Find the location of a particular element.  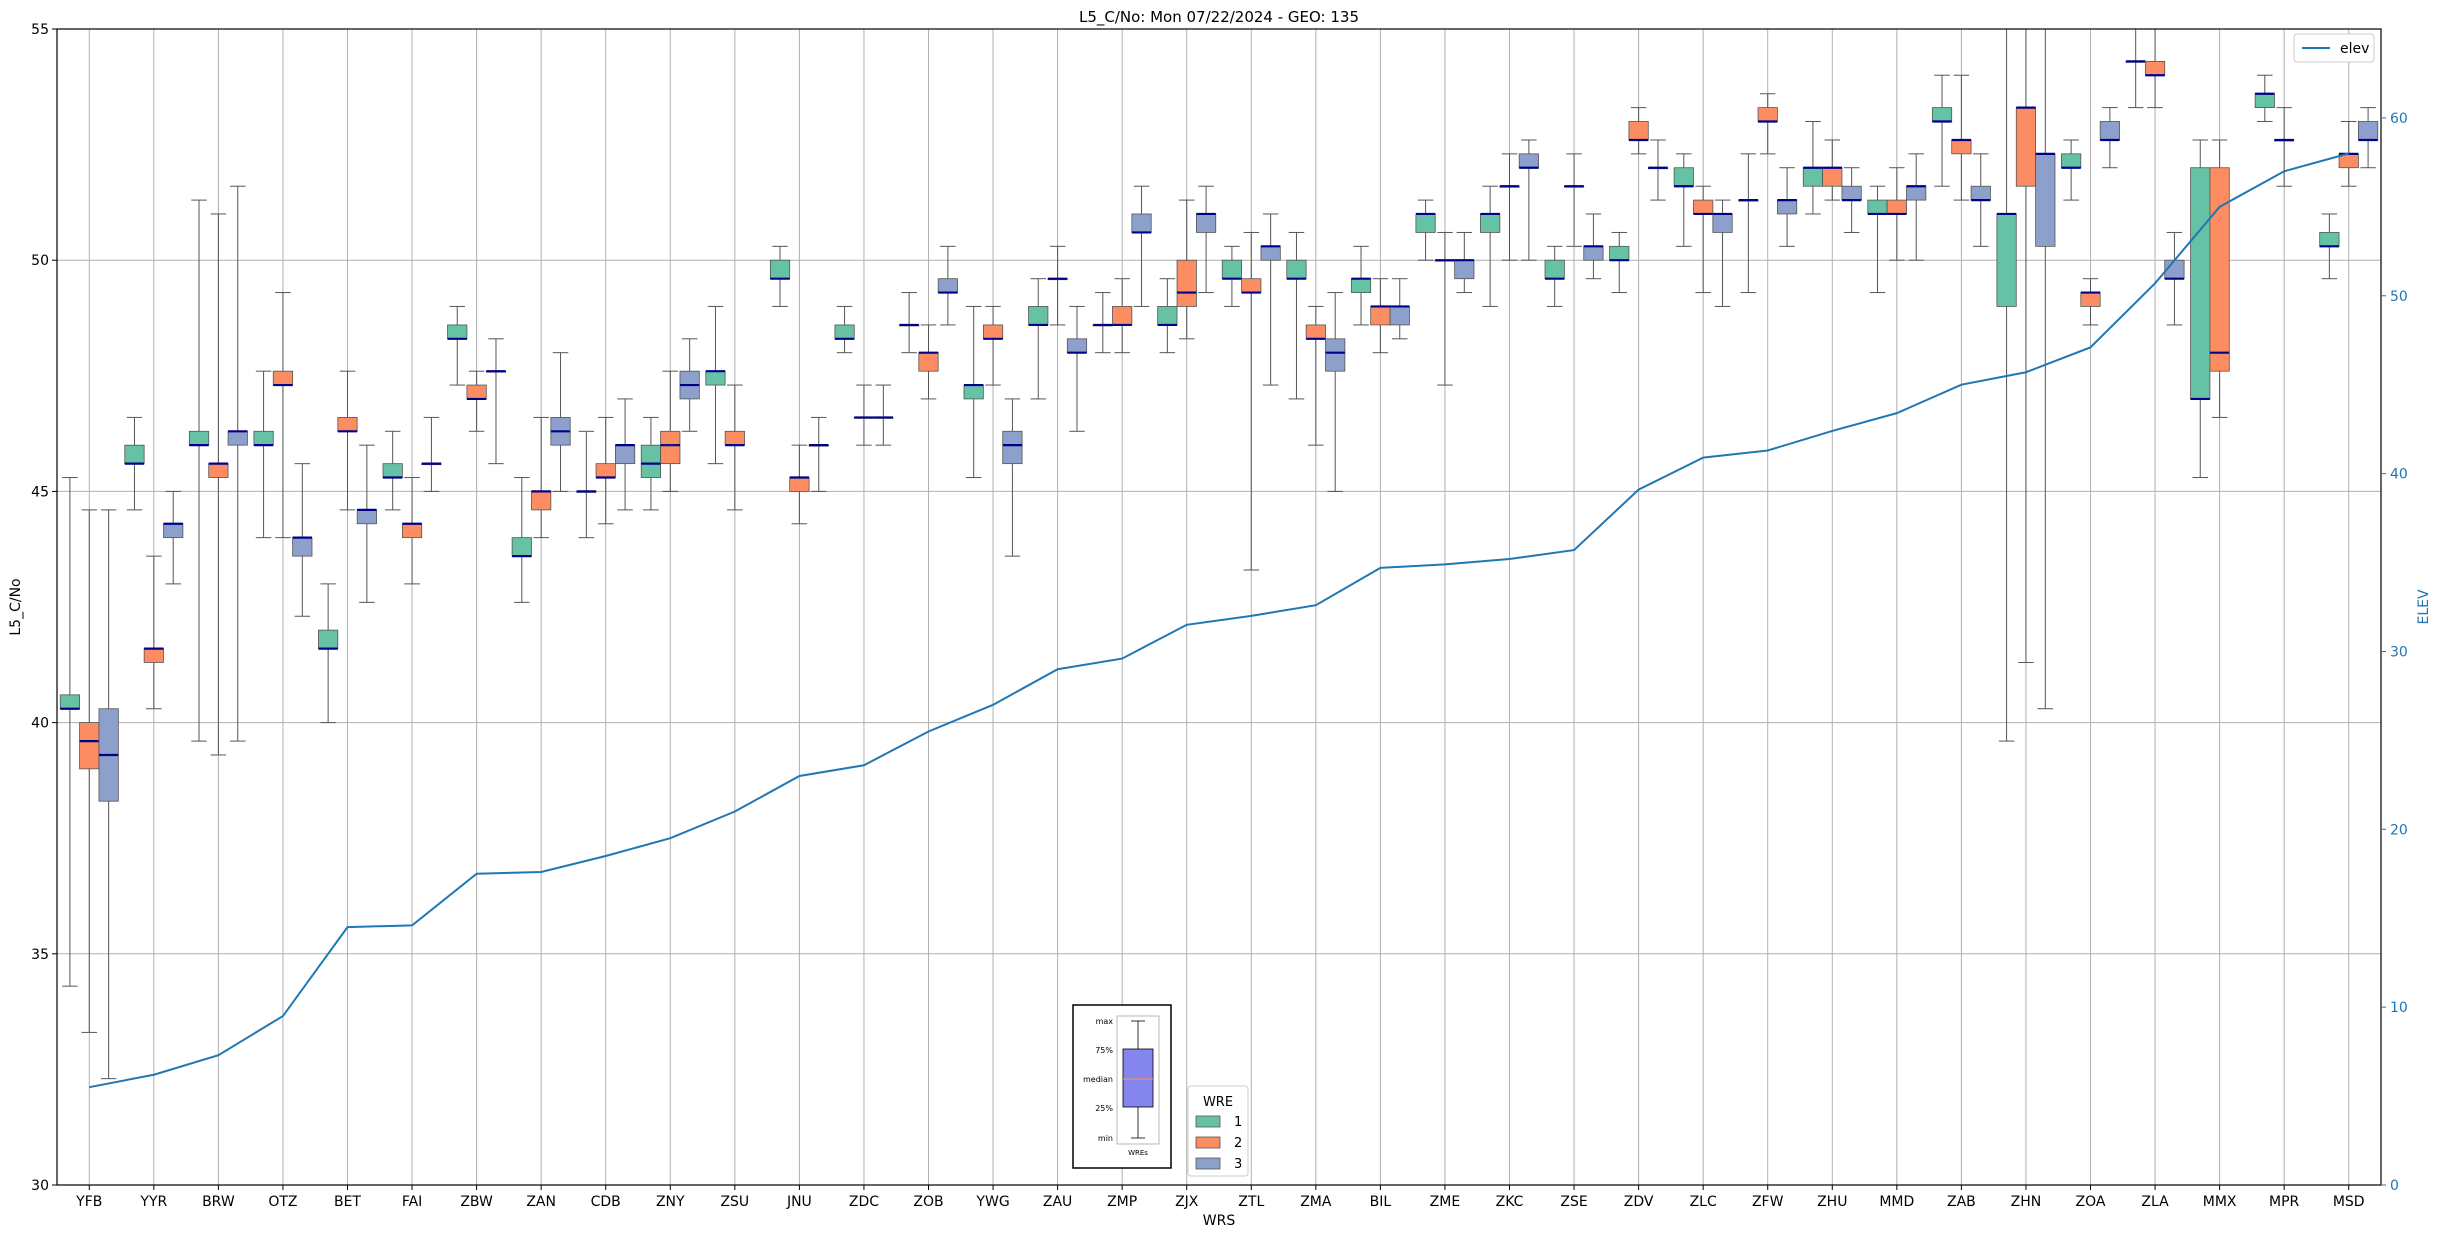

box-wre-1-zab is located at coordinates (1942, 130).